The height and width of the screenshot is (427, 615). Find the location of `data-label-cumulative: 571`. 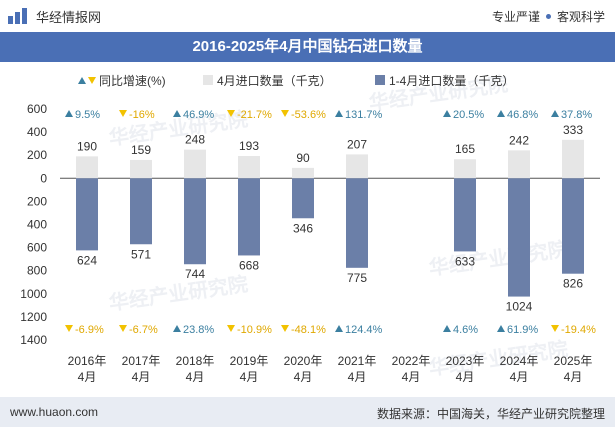

data-label-cumulative: 571 is located at coordinates (141, 254).